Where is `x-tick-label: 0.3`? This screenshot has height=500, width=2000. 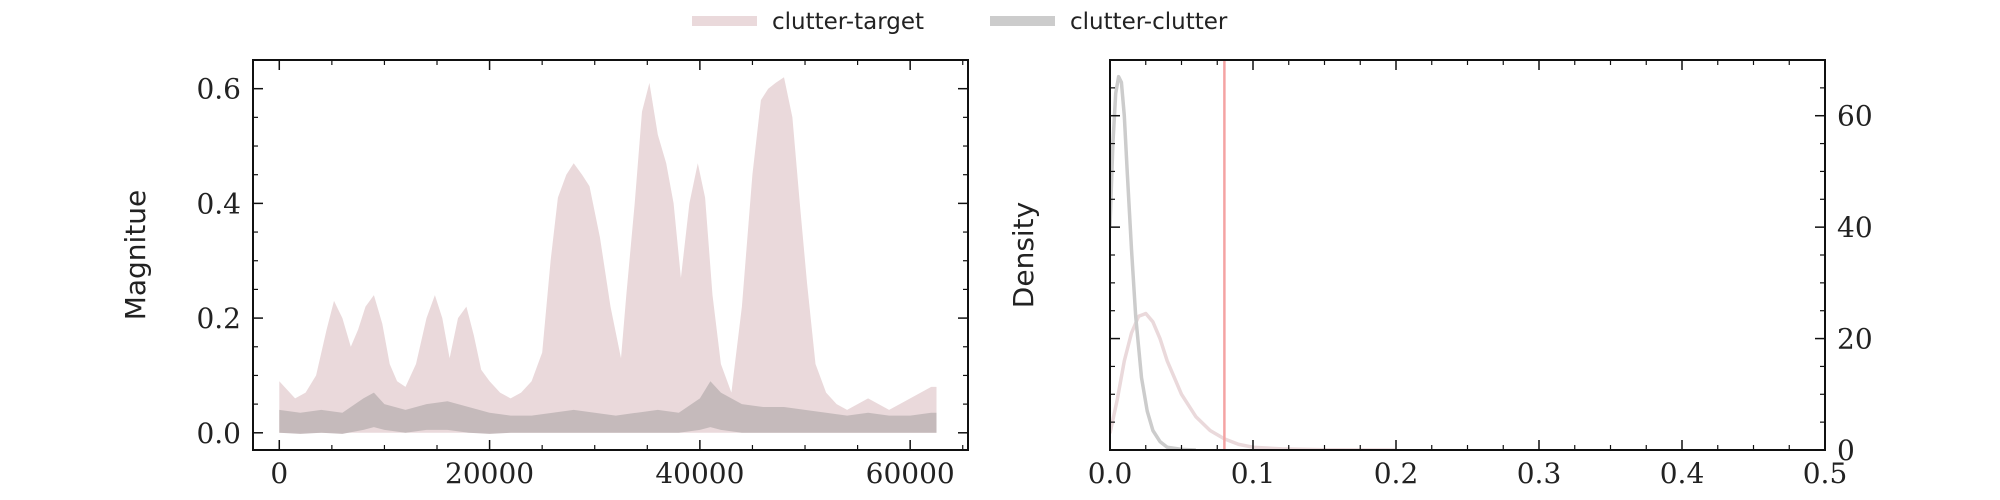 x-tick-label: 0.3 is located at coordinates (1539, 473).